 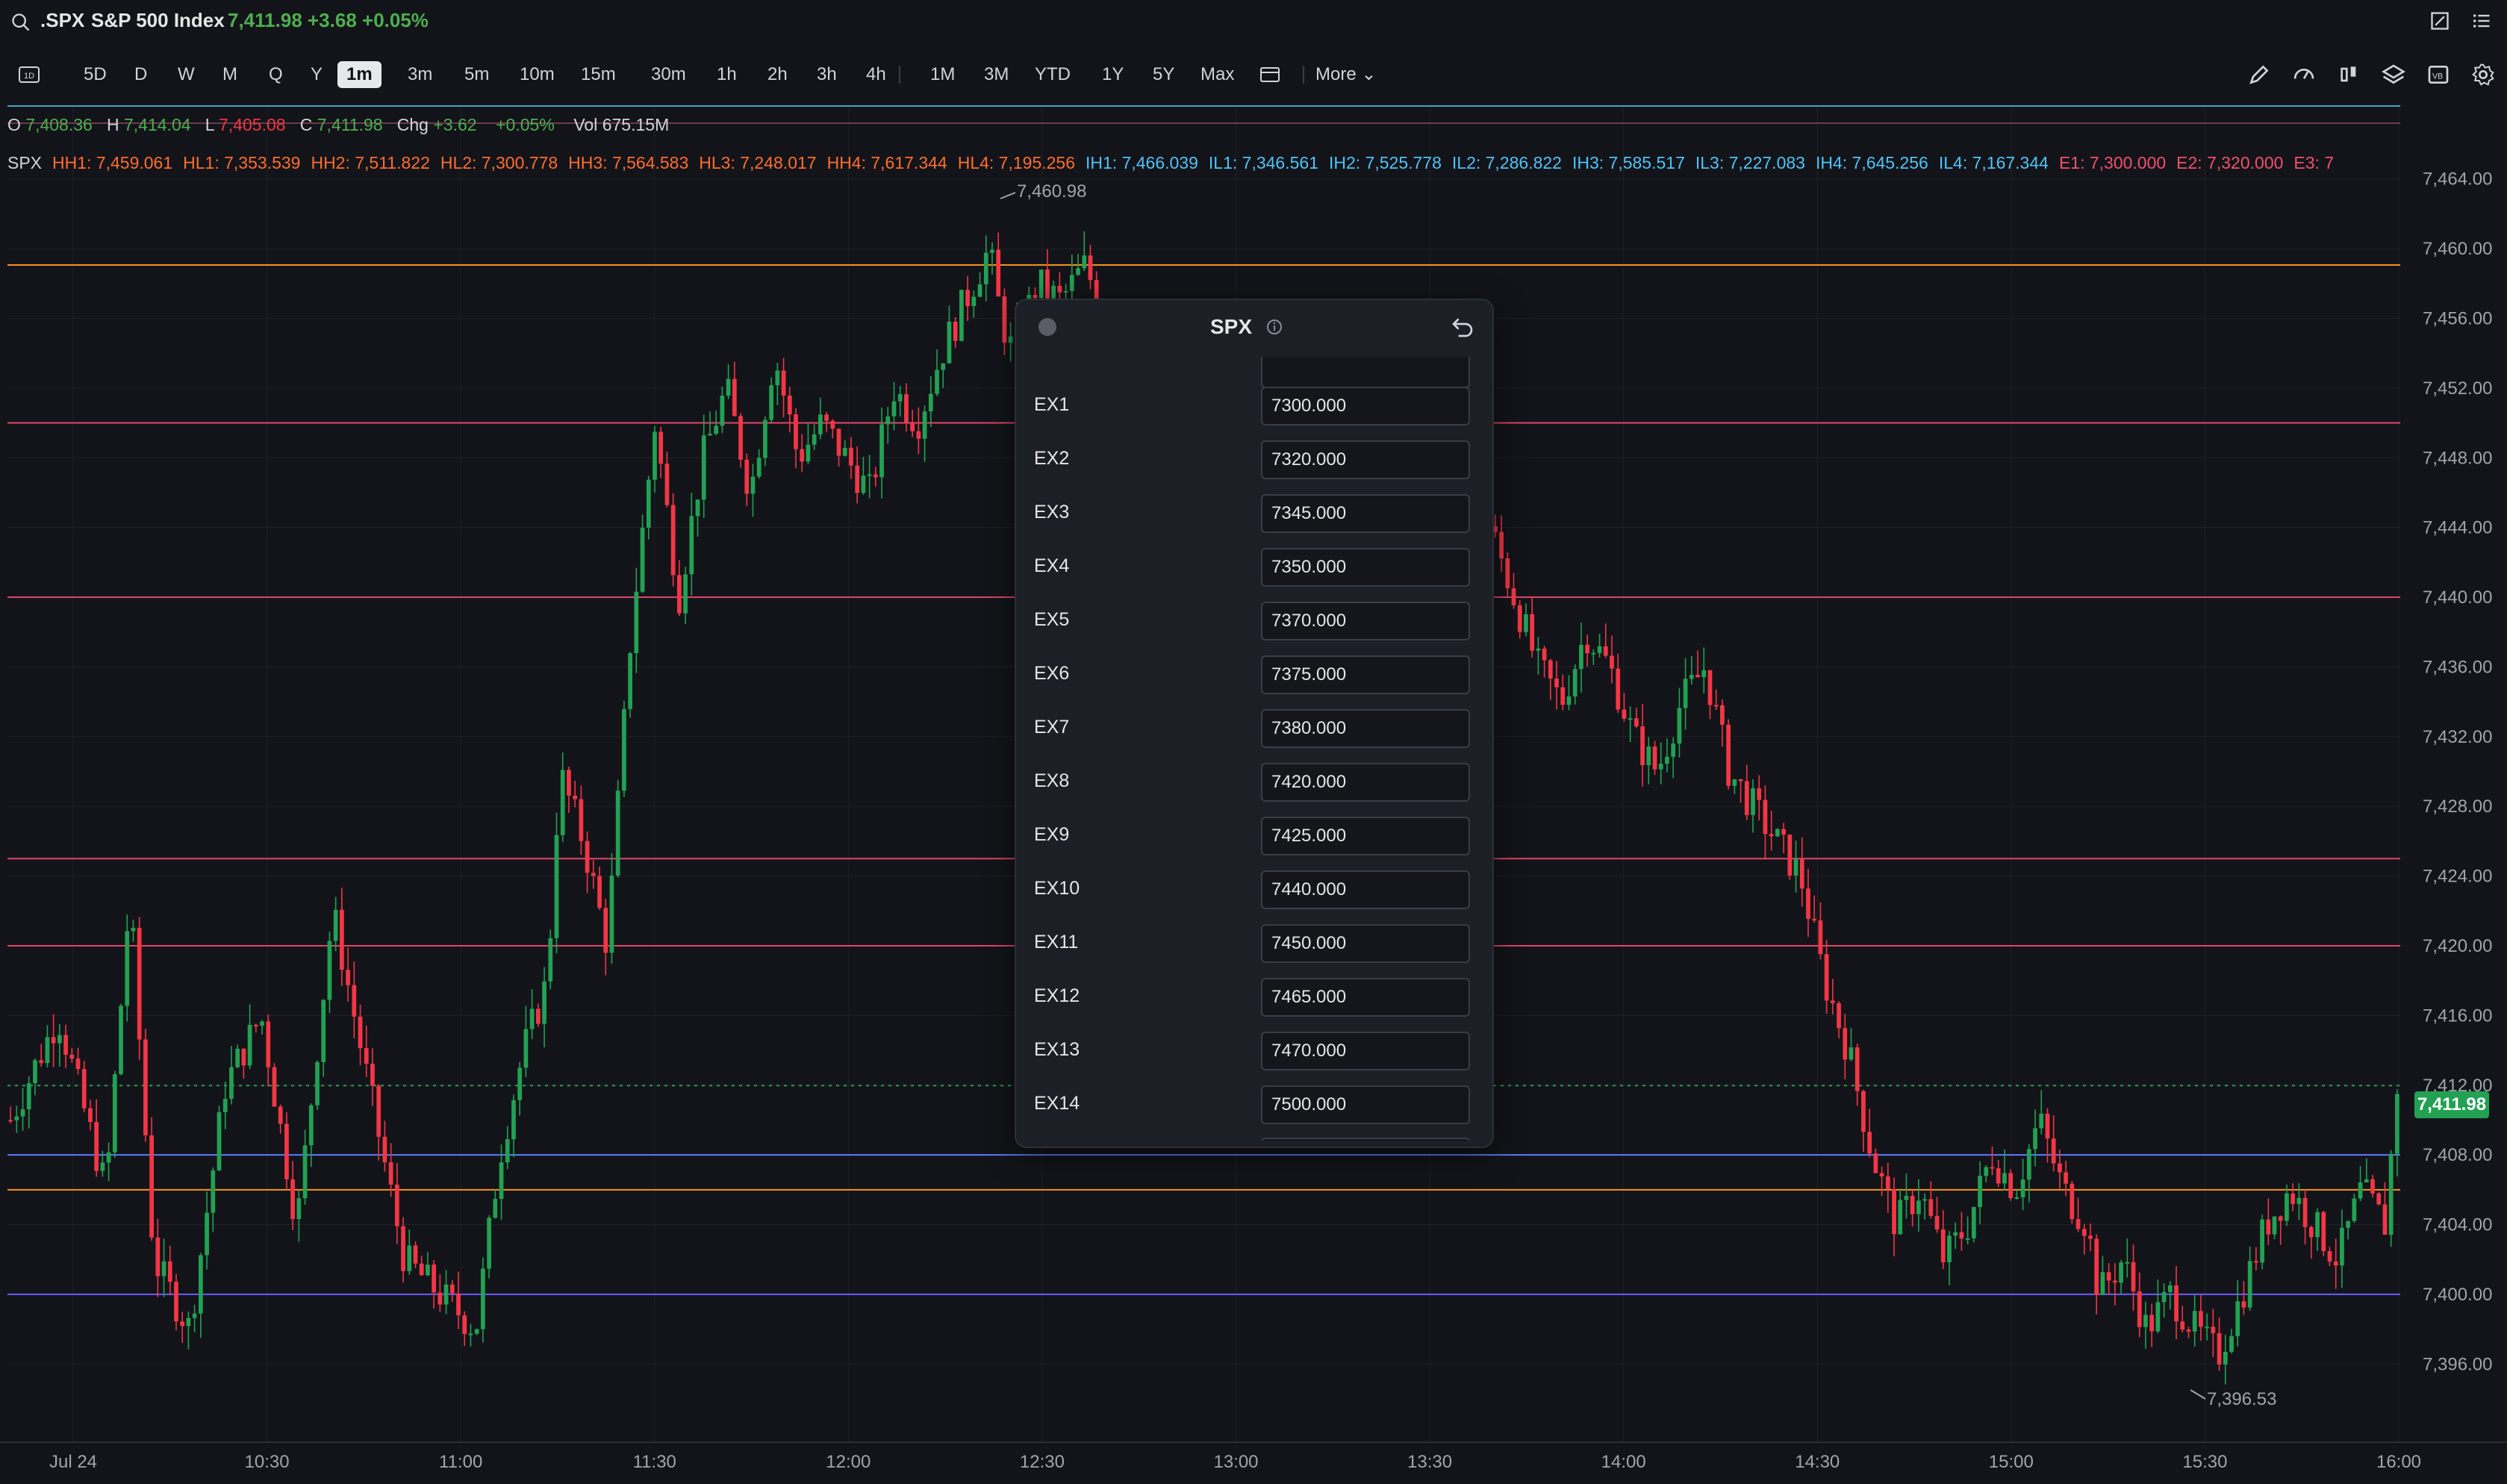 I want to click on drag-handle-dot, so click(x=1047, y=327).